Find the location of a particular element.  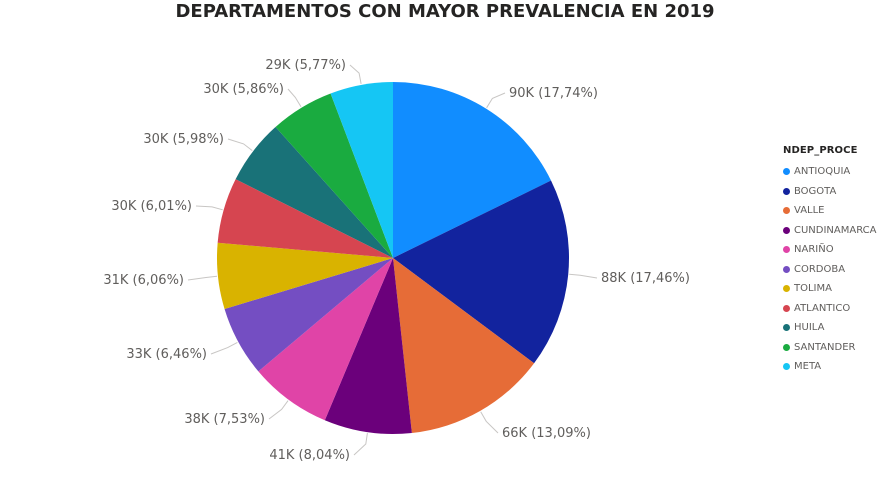

legend-item-narino: NARIÑO is located at coordinates (830, 250).